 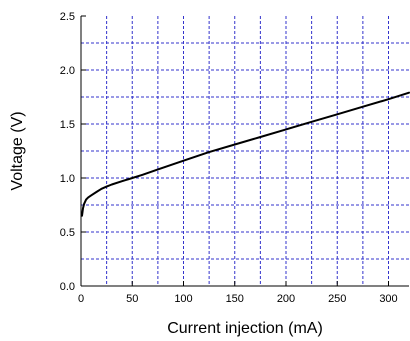 What do you see at coordinates (245, 328) in the screenshot?
I see `x-axis-title: Current injection (mA)` at bounding box center [245, 328].